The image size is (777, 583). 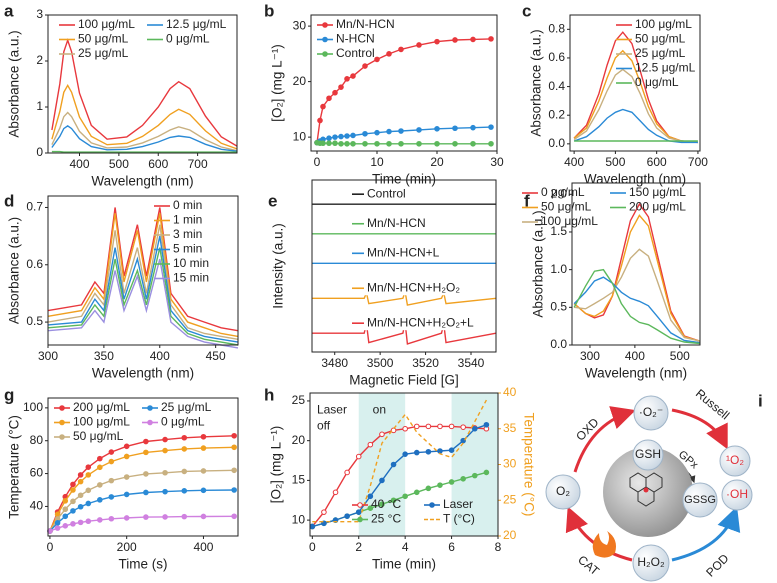 I want to click on x-axis-label: Time (min), so click(x=404, y=179).